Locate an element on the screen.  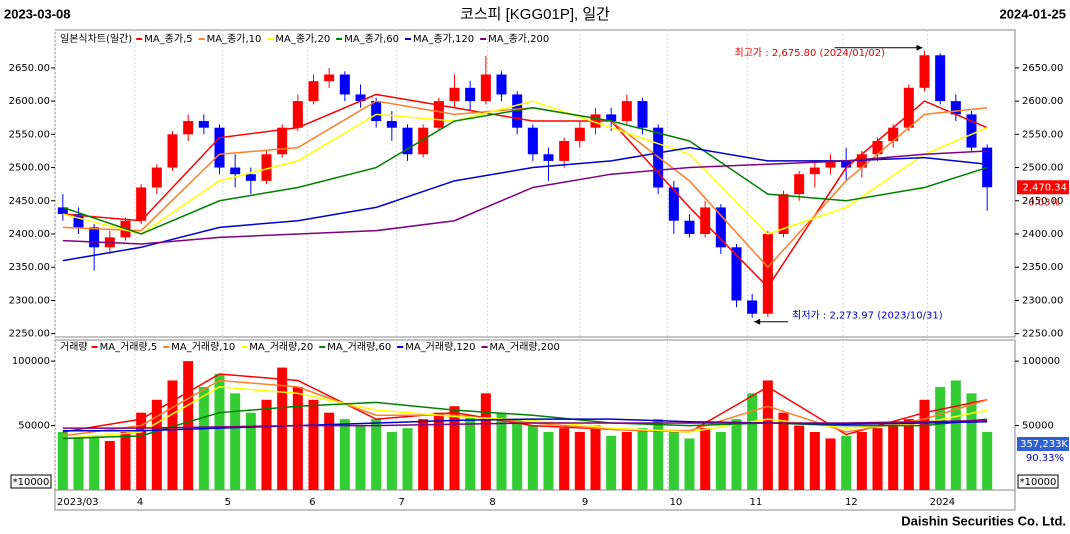
price-change: 0.03% is located at coordinates (1044, 202).